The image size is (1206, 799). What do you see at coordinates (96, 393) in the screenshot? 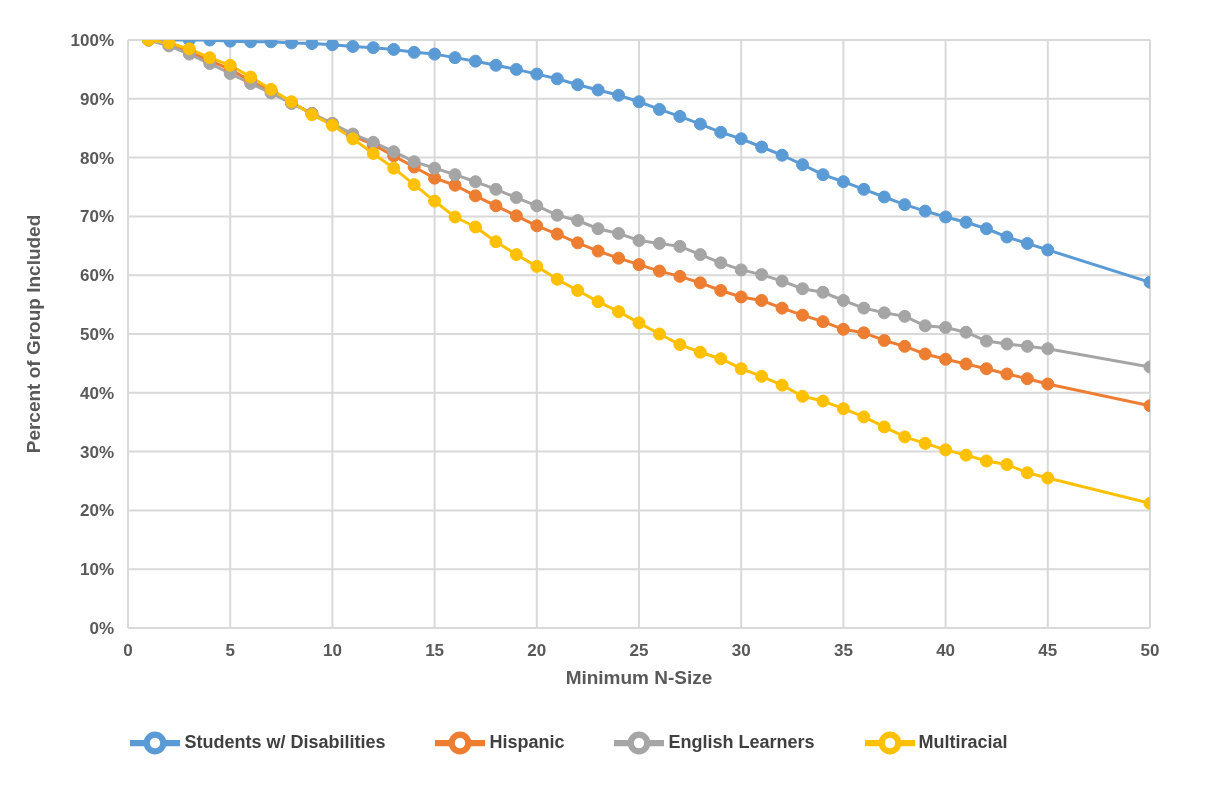
I see `y-tick-label: 40%` at bounding box center [96, 393].